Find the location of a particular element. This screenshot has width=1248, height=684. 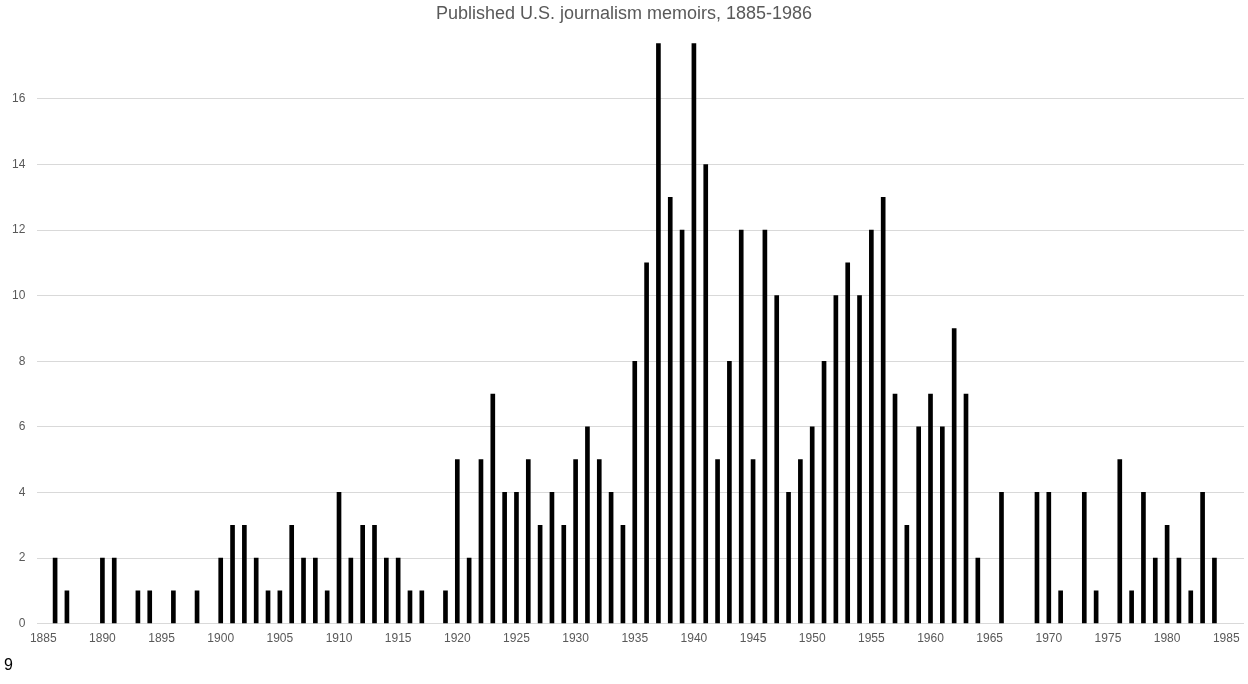

x-tick-label: 1970 is located at coordinates (1049, 638).